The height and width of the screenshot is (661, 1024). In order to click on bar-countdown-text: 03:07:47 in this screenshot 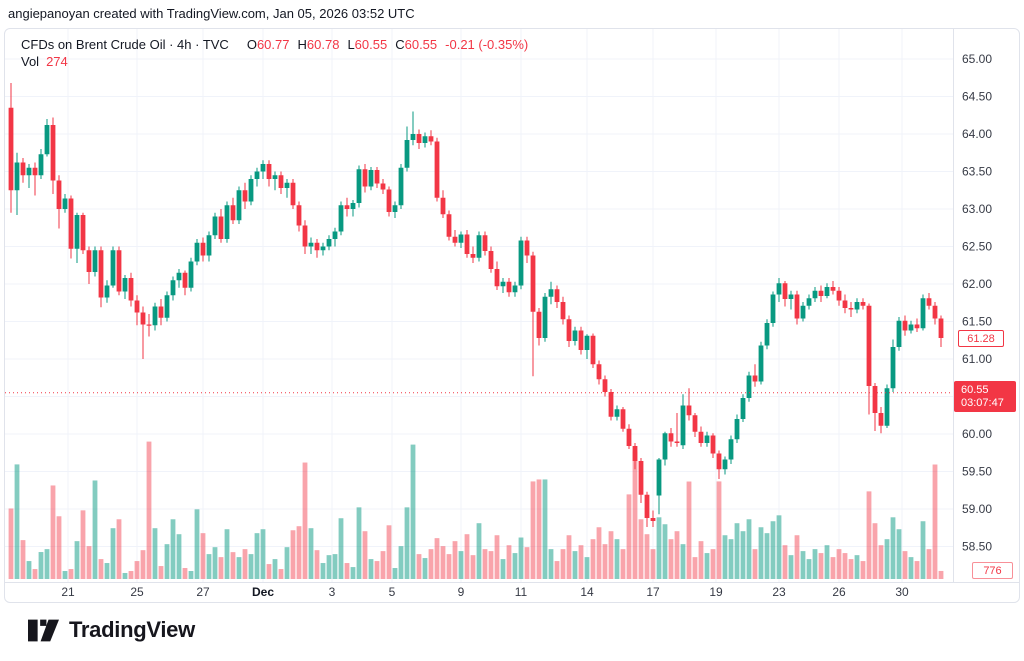, I will do `click(982, 402)`.